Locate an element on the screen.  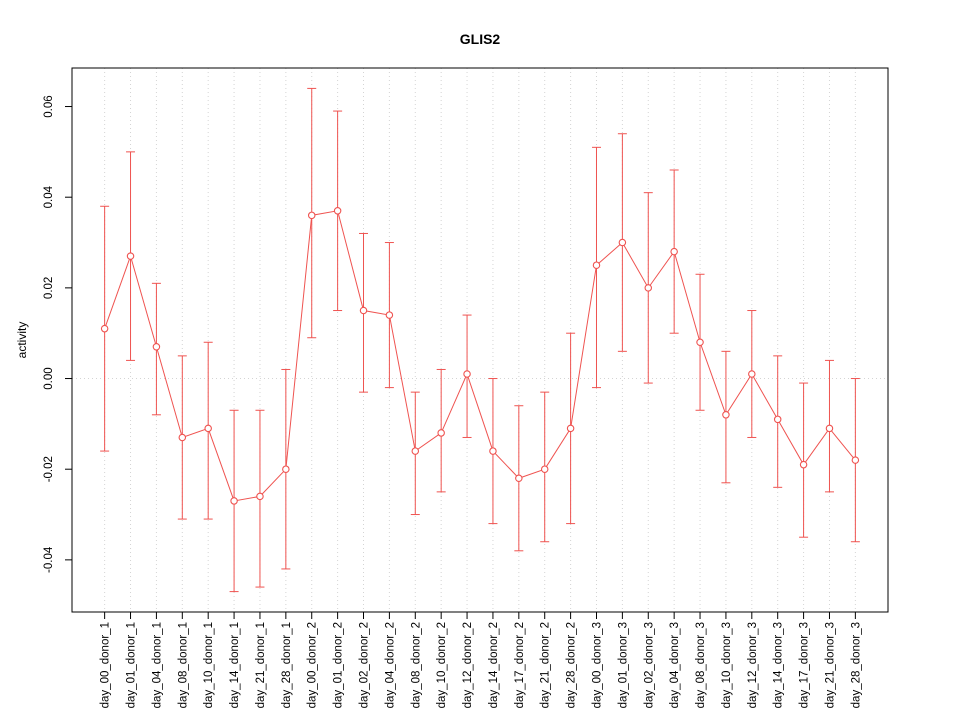
y-tick-label: 0.04 is located at coordinates (49, 196).